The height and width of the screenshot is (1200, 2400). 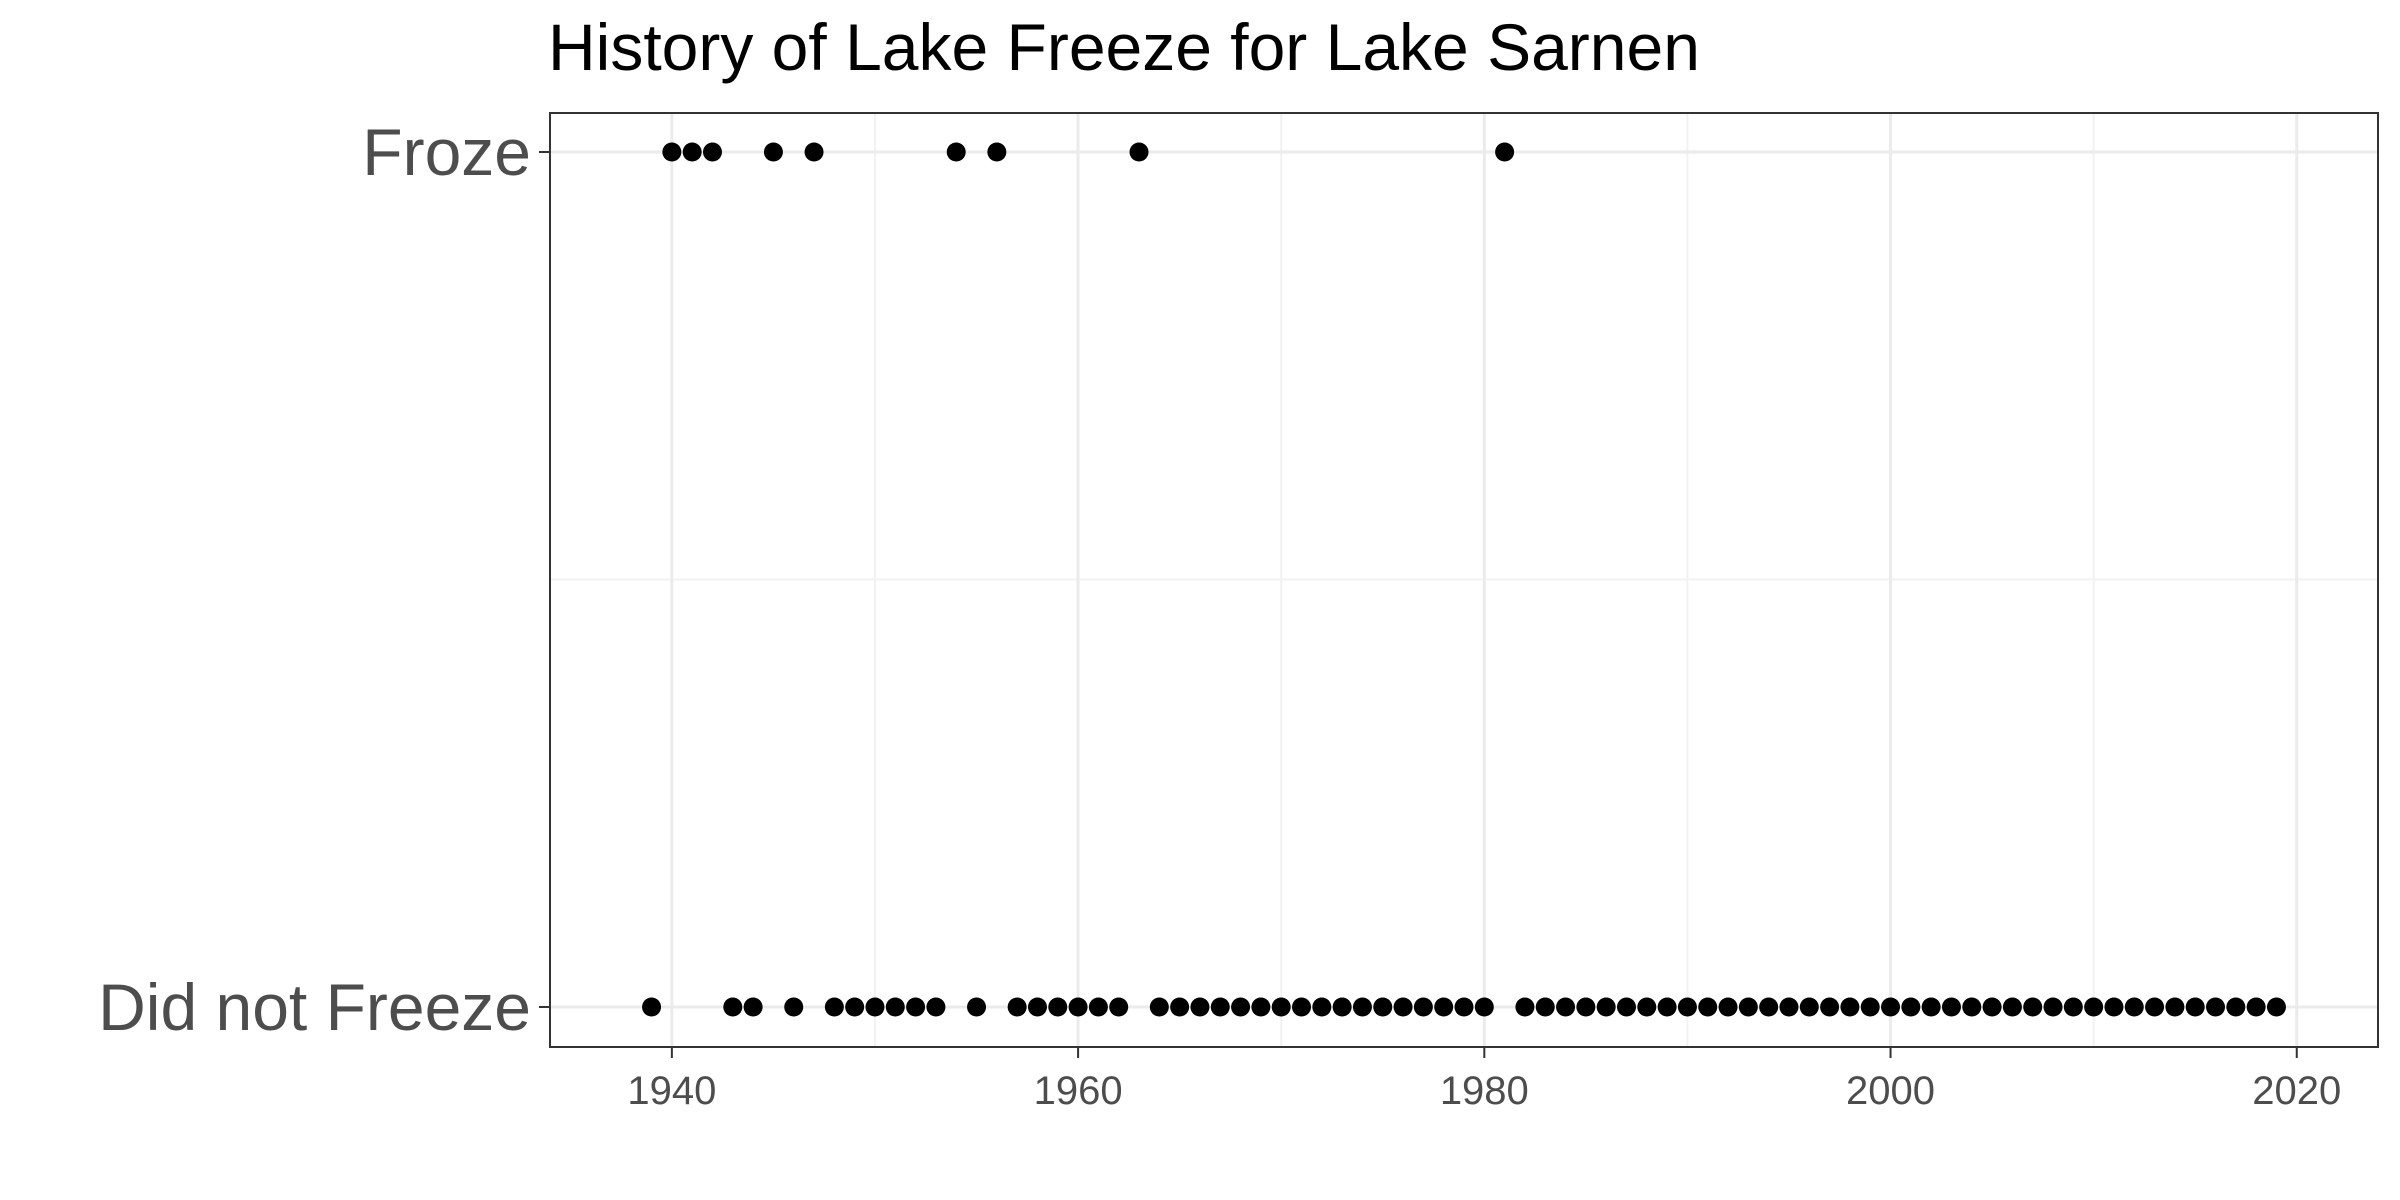 I want to click on x-tick-label: 2000, so click(x=1890, y=1091).